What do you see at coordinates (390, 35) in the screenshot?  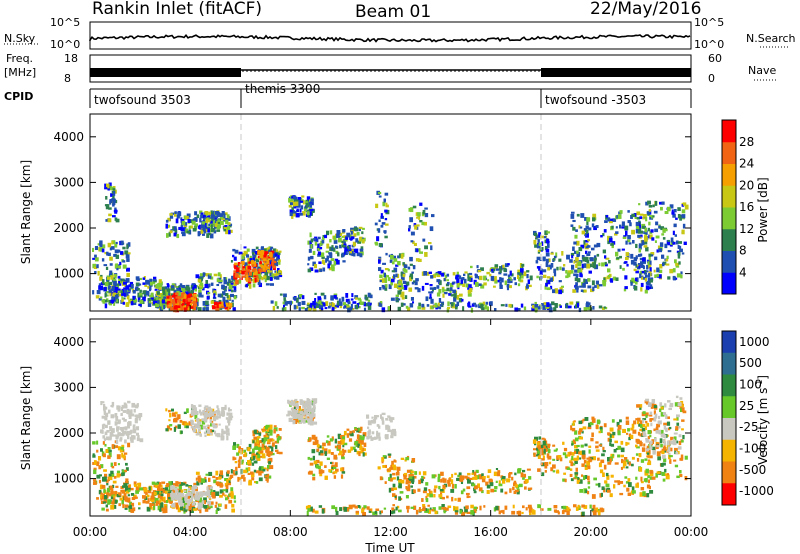 I see `nsky-panel-frame` at bounding box center [390, 35].